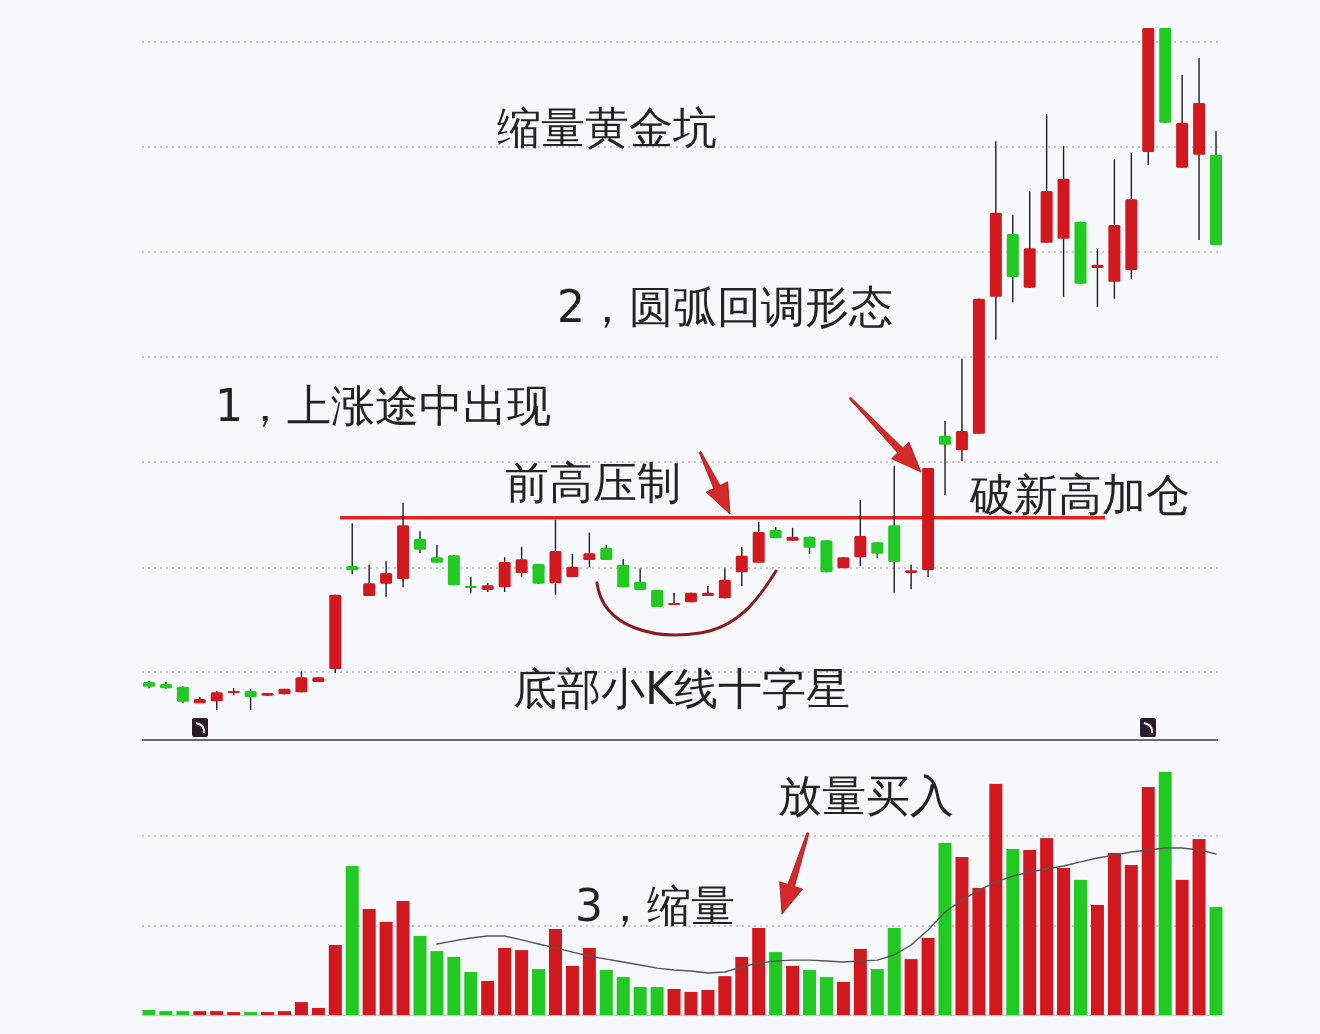 This screenshot has height=1034, width=1320. I want to click on annotation: 2，圆弧回调形态, so click(725, 306).